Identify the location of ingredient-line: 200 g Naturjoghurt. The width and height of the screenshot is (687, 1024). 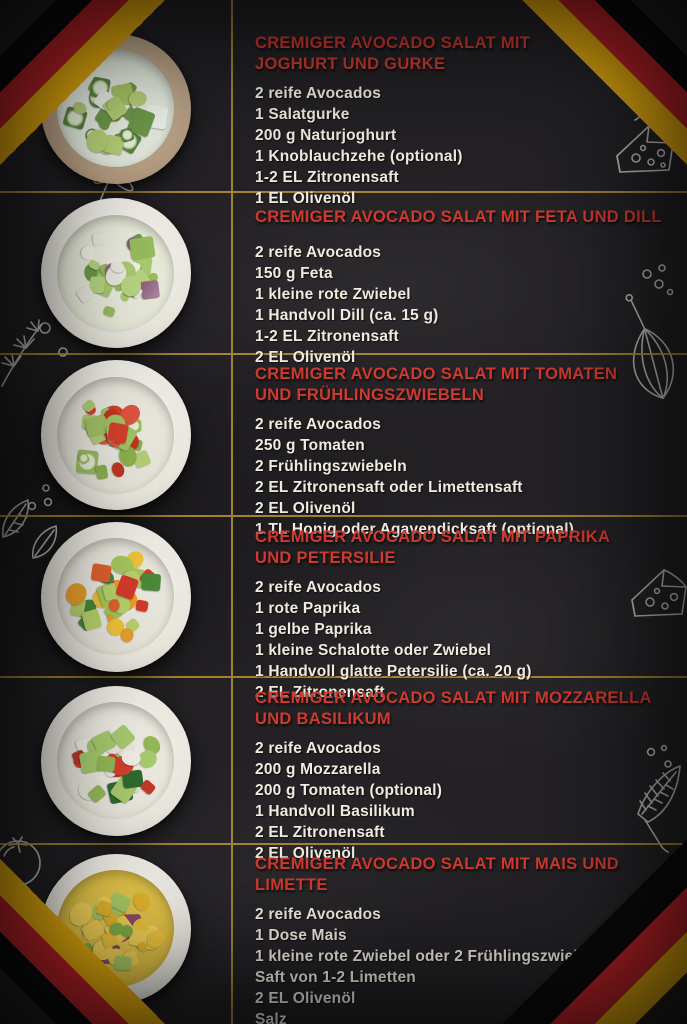
(326, 135).